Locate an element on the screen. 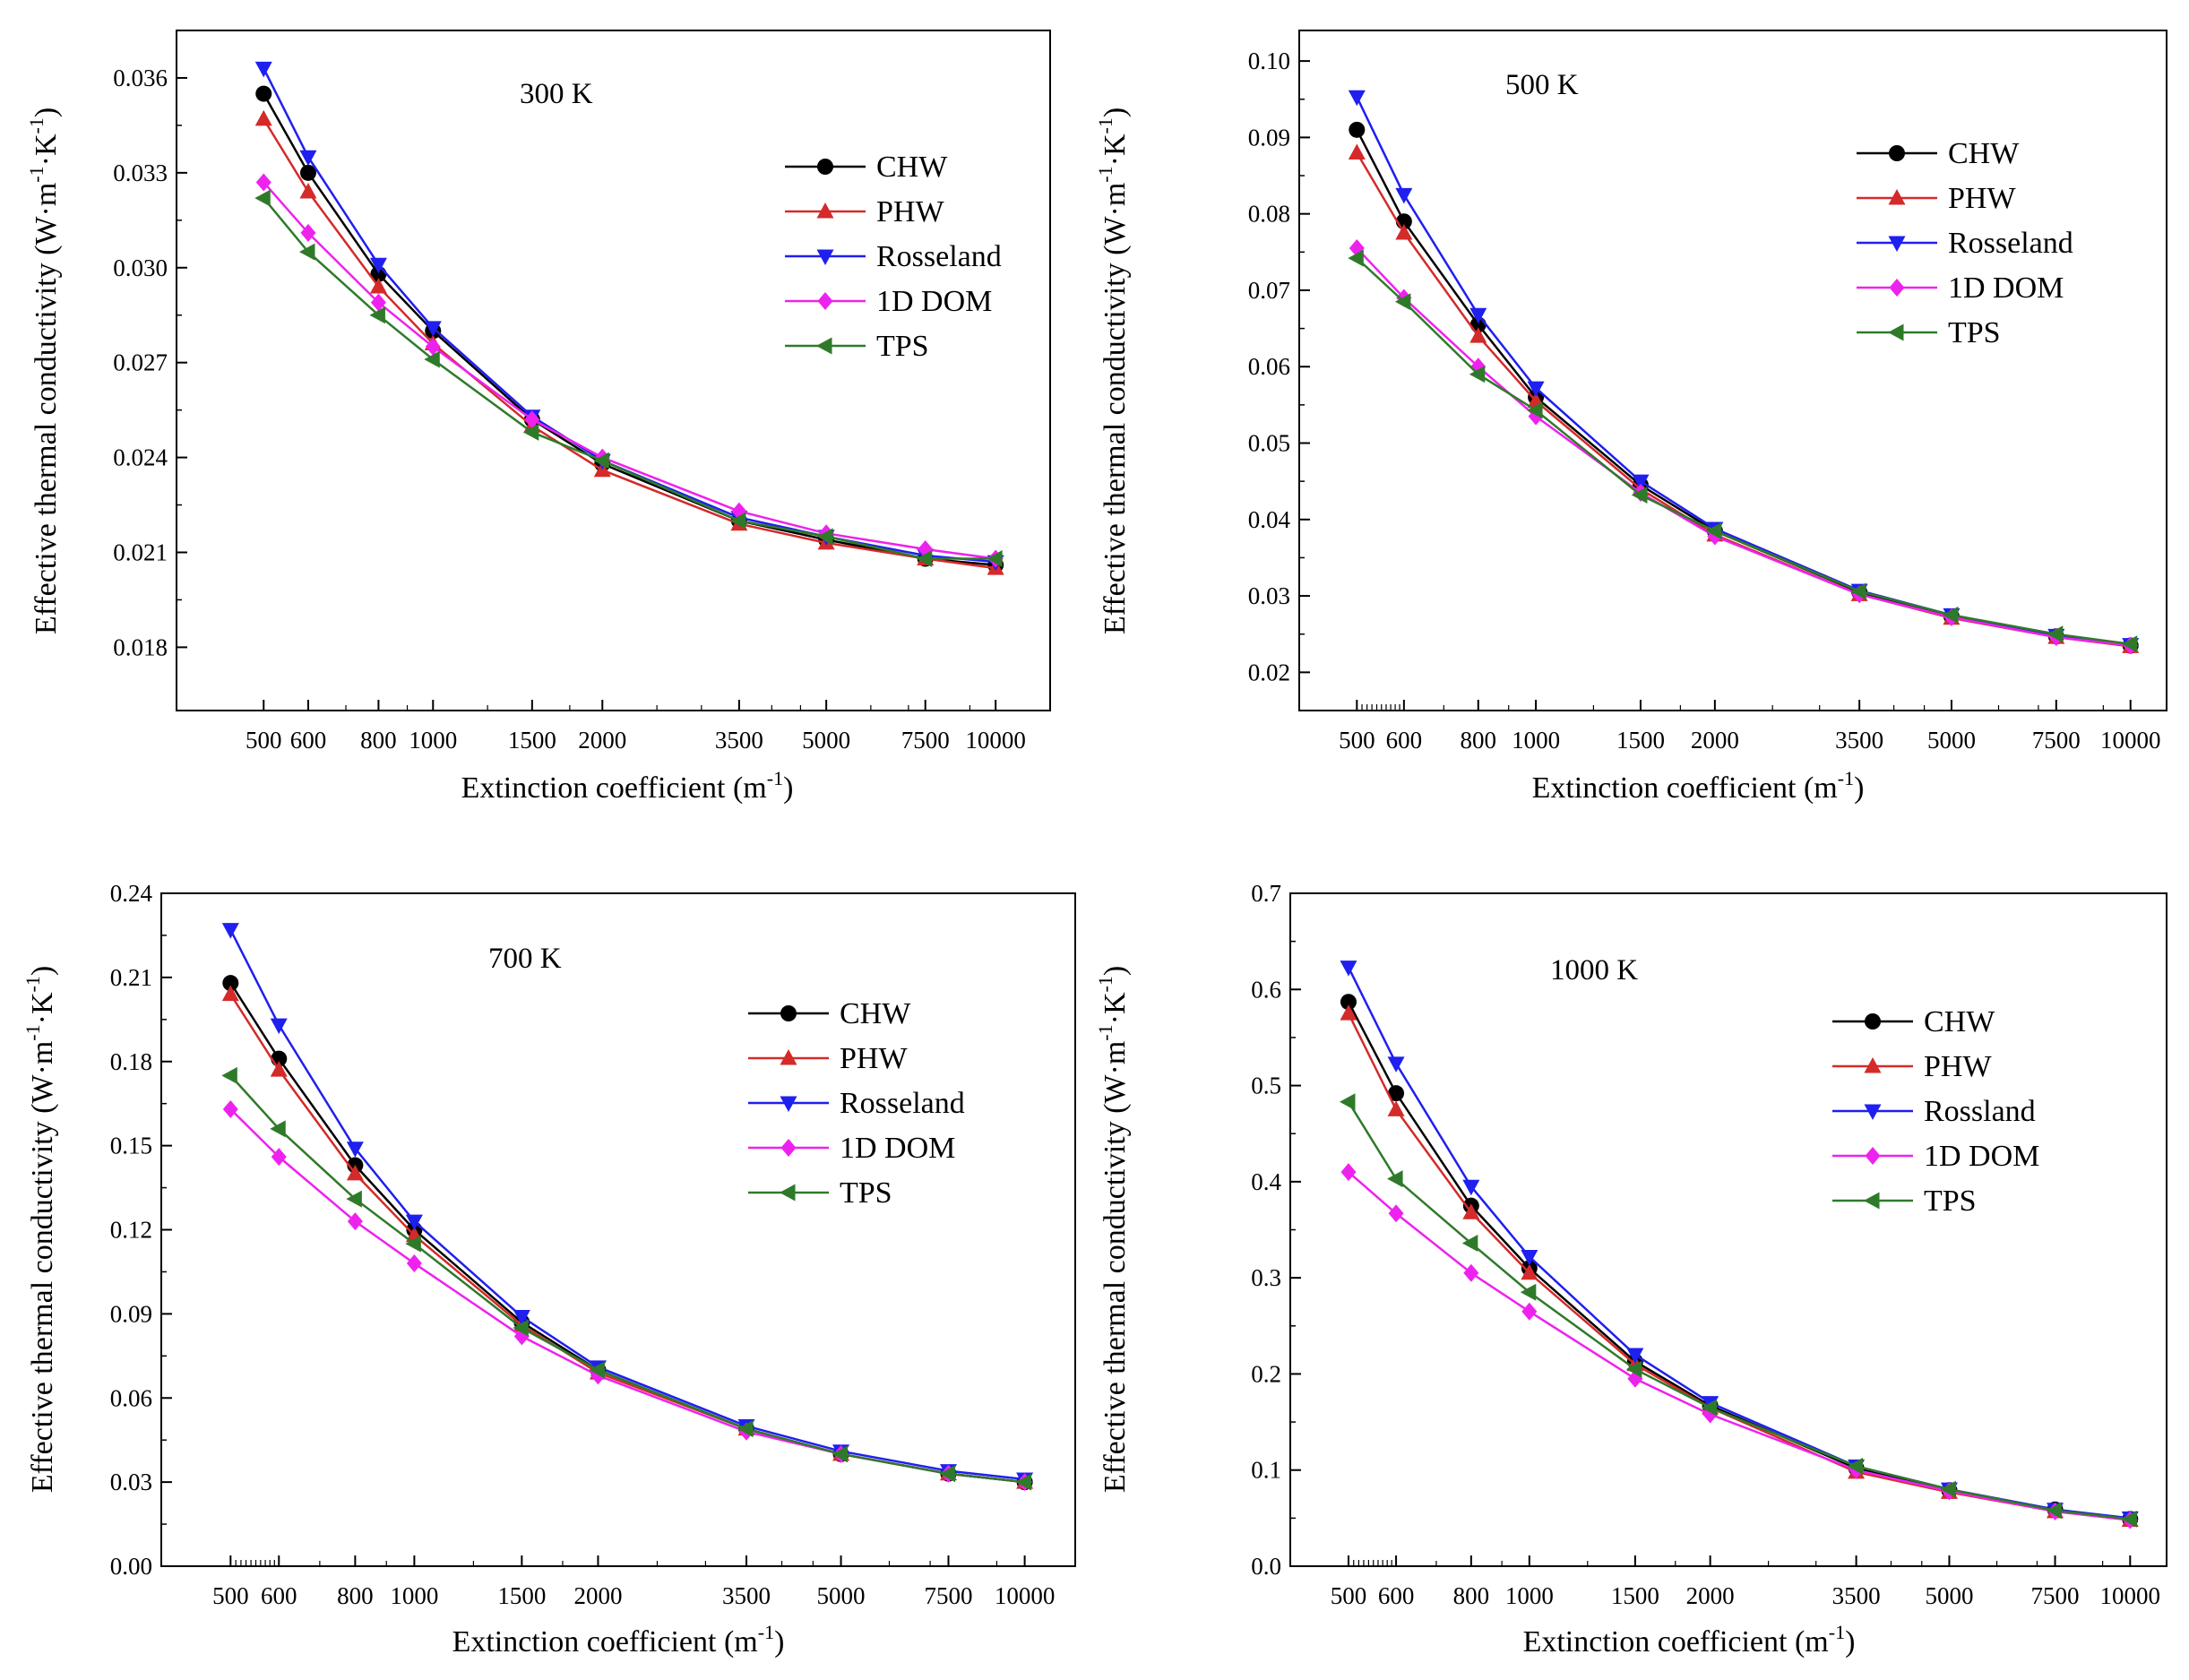 Image resolution: width=2189 pixels, height=1680 pixels. panel-title: 500 K is located at coordinates (1542, 85).